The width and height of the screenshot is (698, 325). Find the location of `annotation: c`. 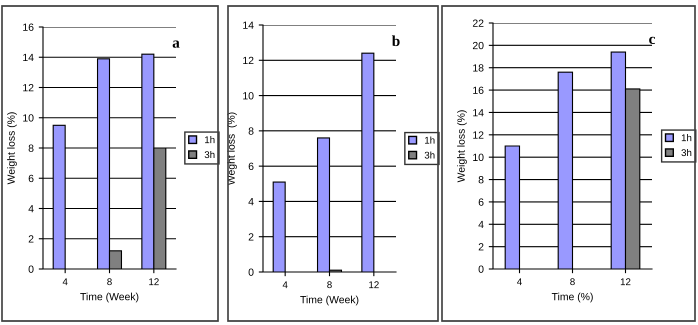

annotation: c is located at coordinates (652, 40).